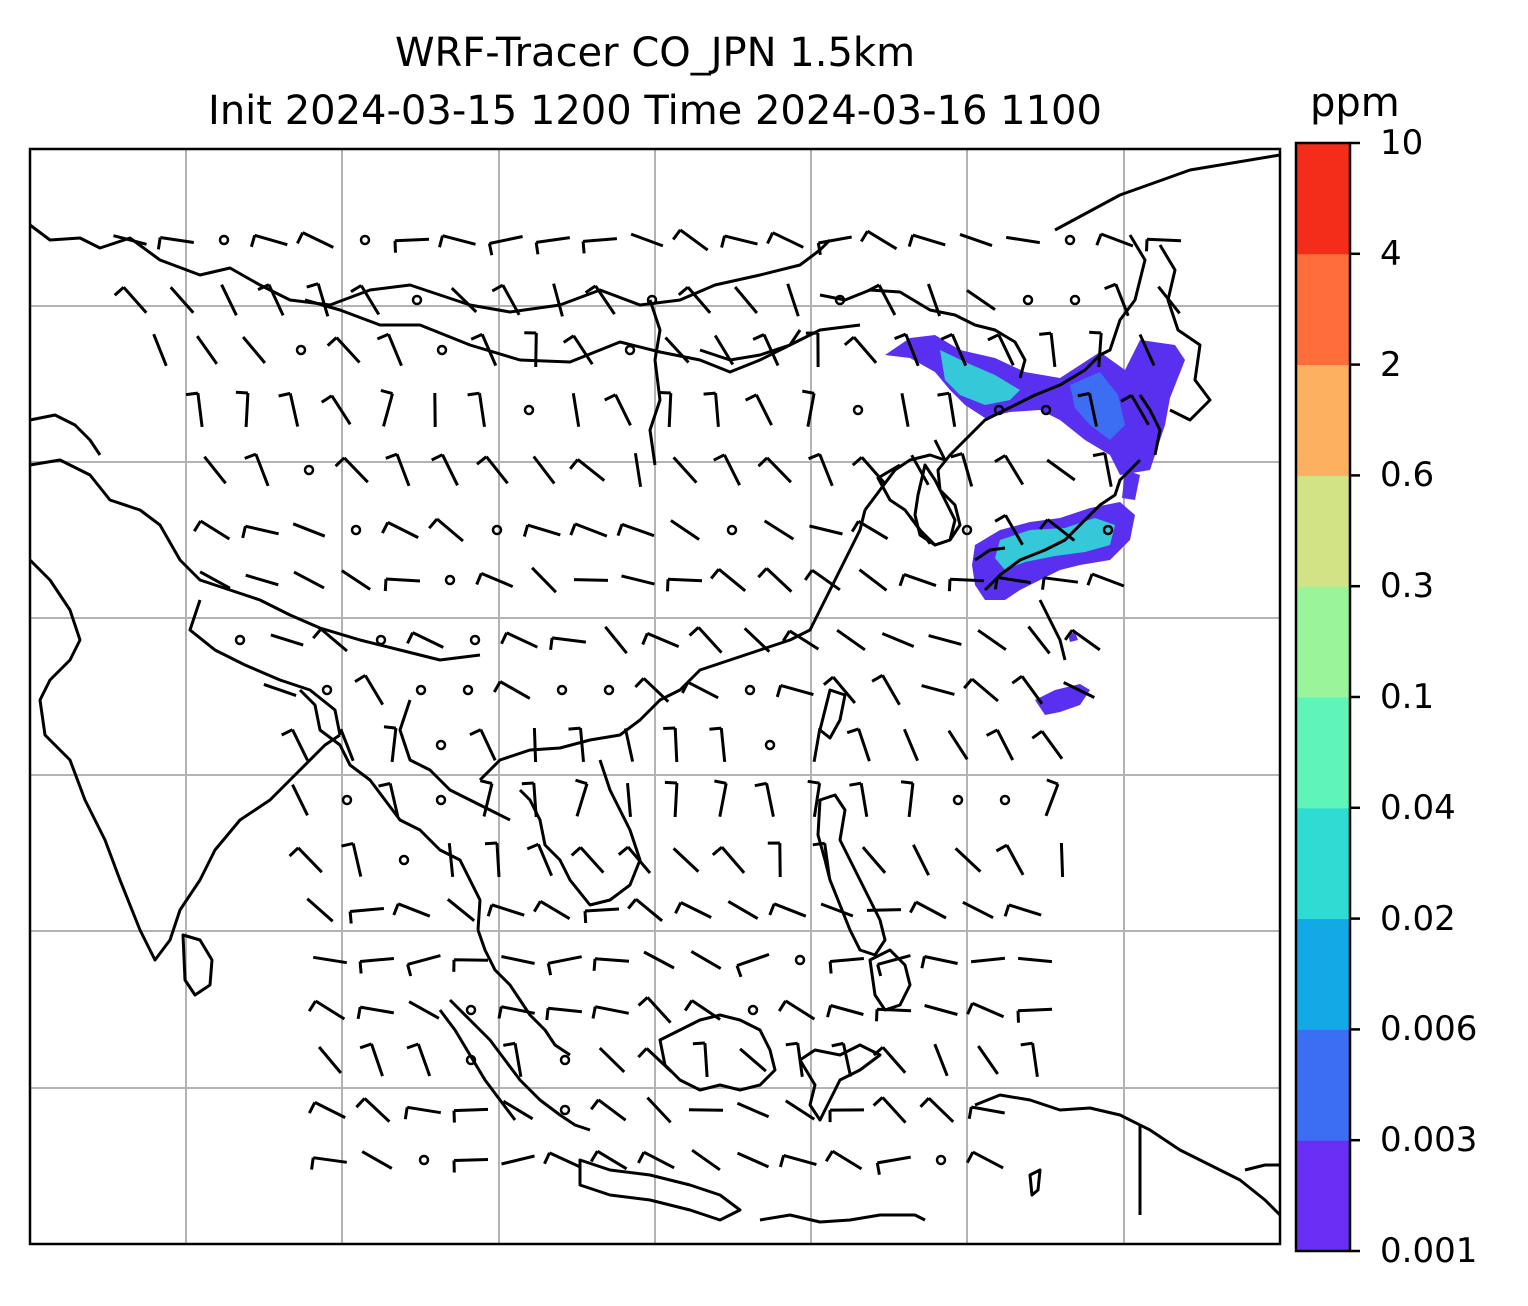 This screenshot has height=1306, width=1528. Describe the element at coordinates (1323, 309) in the screenshot. I see `colorbar-segment` at that location.